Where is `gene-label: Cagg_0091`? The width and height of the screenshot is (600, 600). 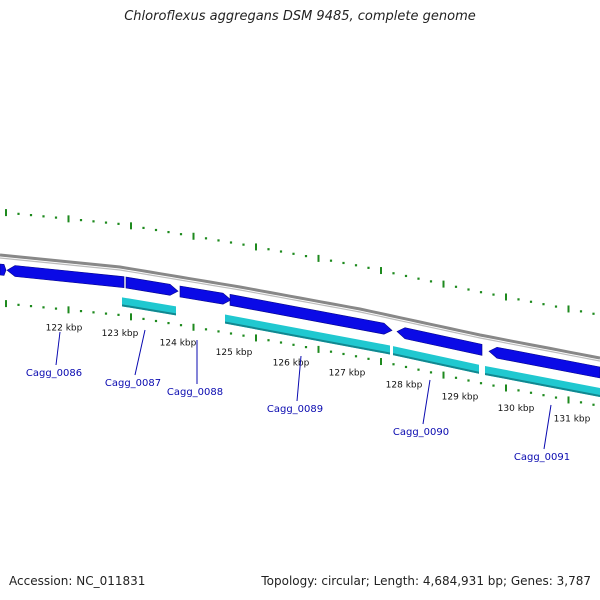
gene-label: Cagg_0091 is located at coordinates (542, 457).